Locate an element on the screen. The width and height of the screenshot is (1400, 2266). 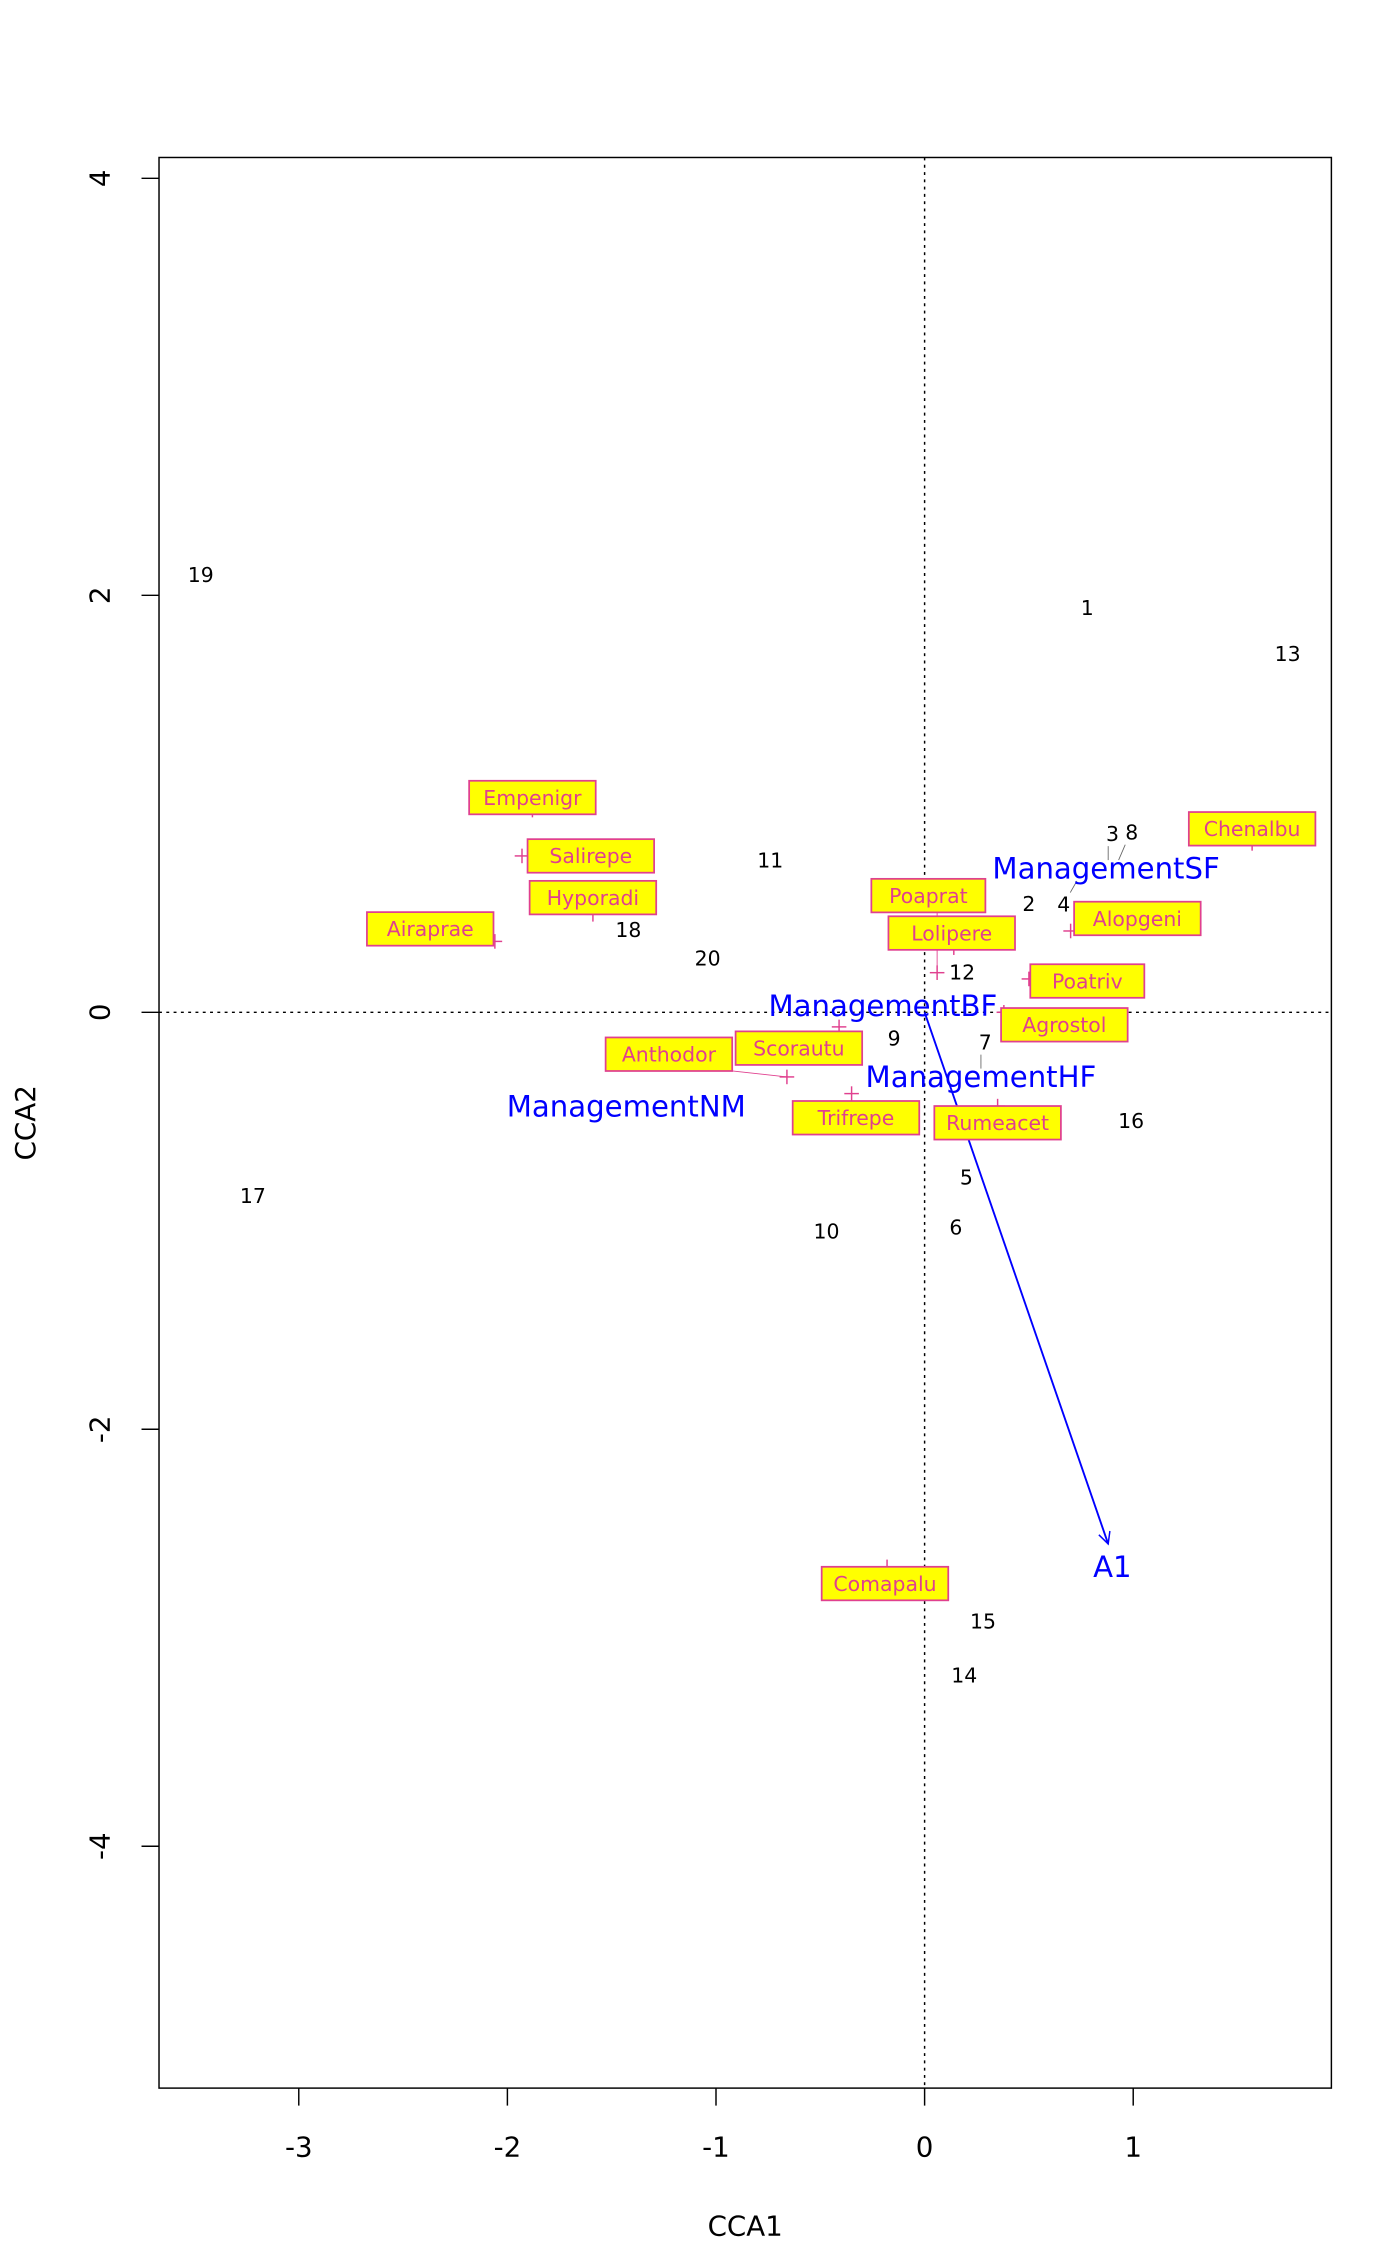
centroid-label-group: ManagementHF is located at coordinates (981, 1077).